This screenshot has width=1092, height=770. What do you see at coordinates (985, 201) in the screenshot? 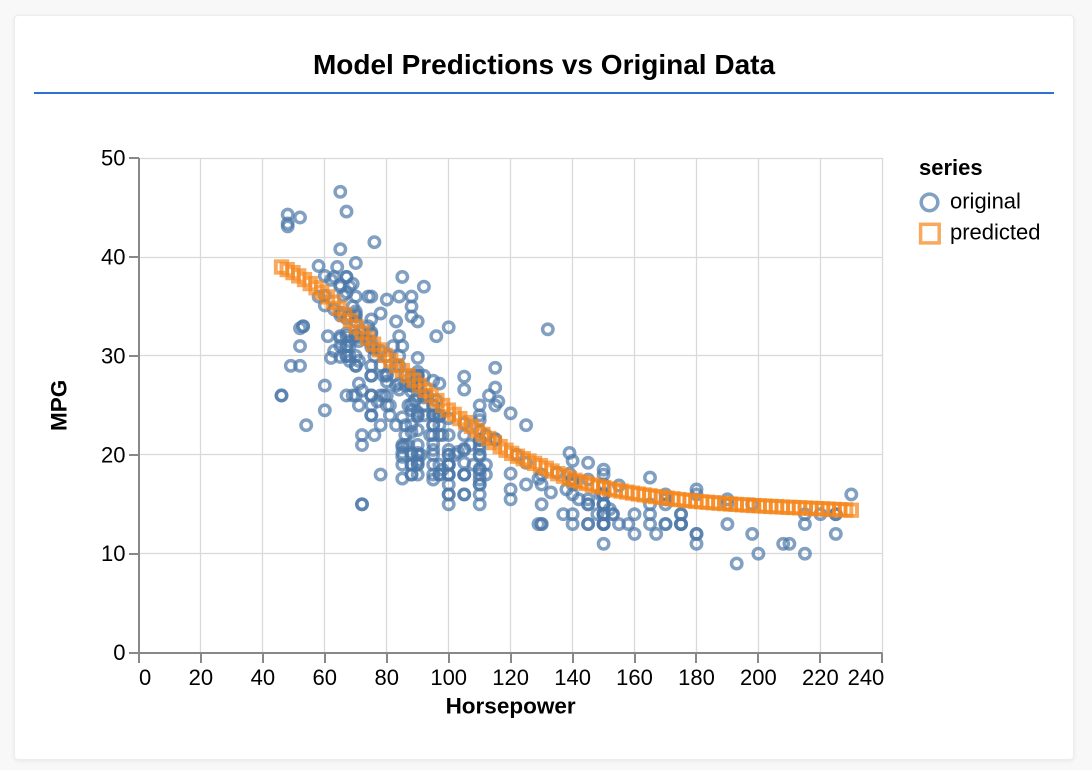
I see `svg-text: original` at bounding box center [985, 201].